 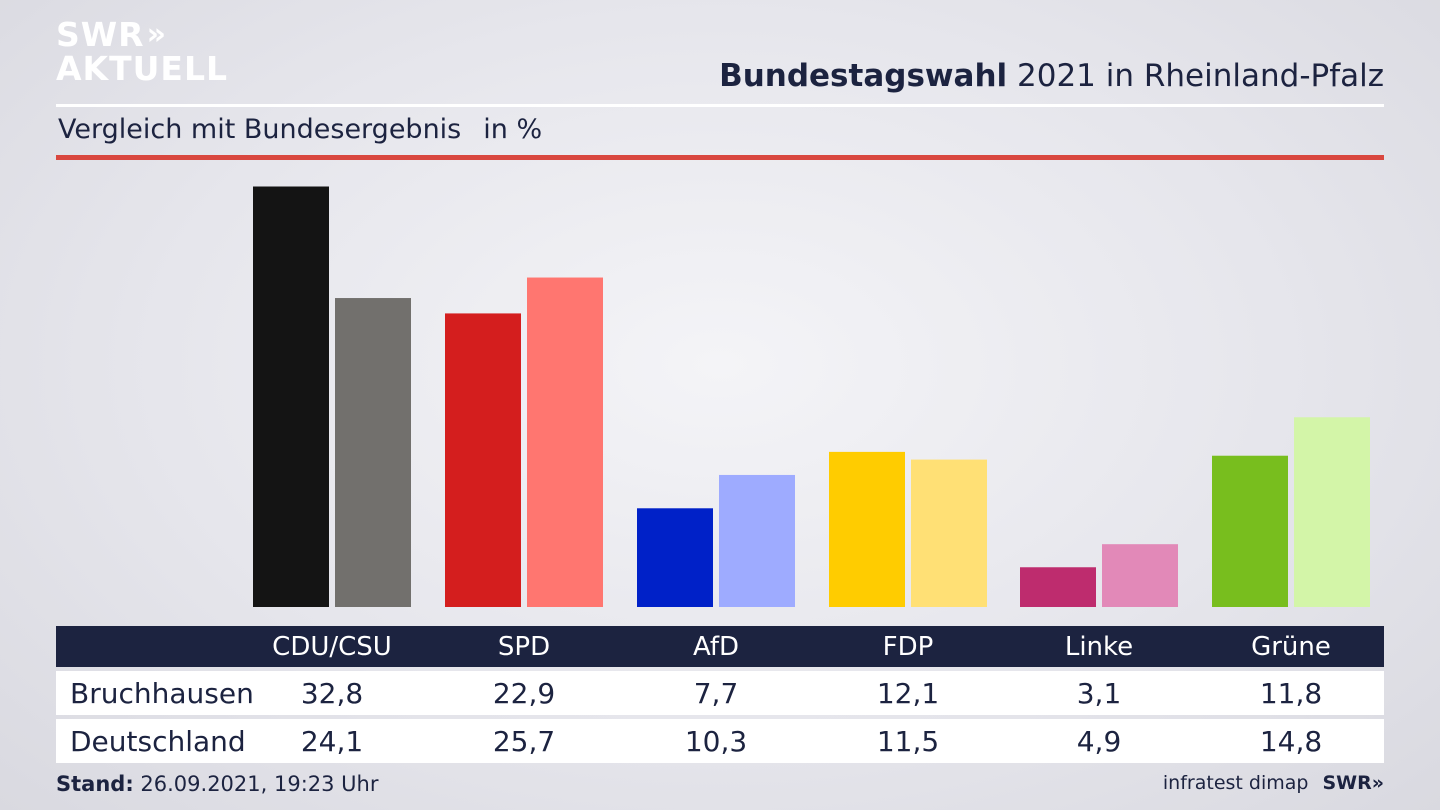 What do you see at coordinates (565, 442) in the screenshot?
I see `bar-spd-deutschland` at bounding box center [565, 442].